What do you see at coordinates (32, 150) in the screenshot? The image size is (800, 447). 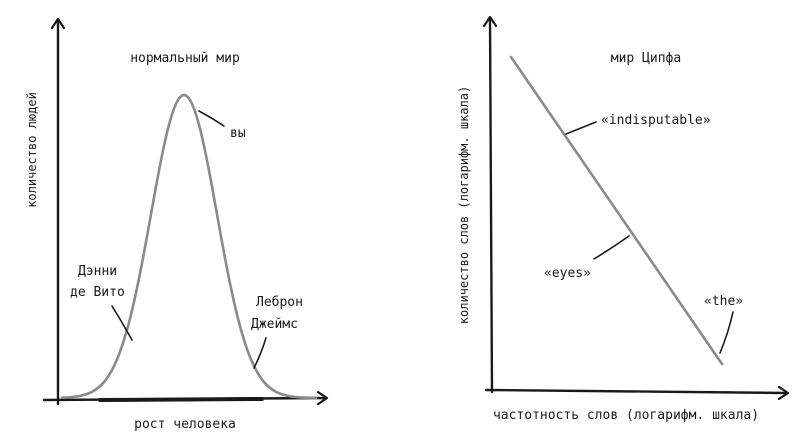 I see `left-y-axis-label: количество людей` at bounding box center [32, 150].